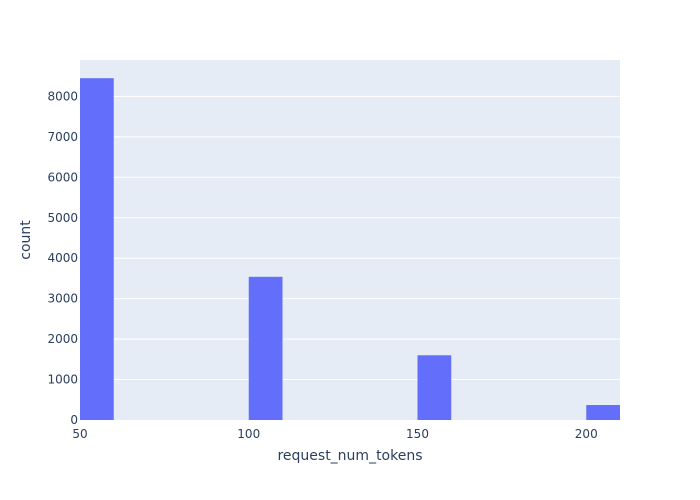 This screenshot has height=500, width=700. I want to click on y-axis-title: count, so click(26, 240).